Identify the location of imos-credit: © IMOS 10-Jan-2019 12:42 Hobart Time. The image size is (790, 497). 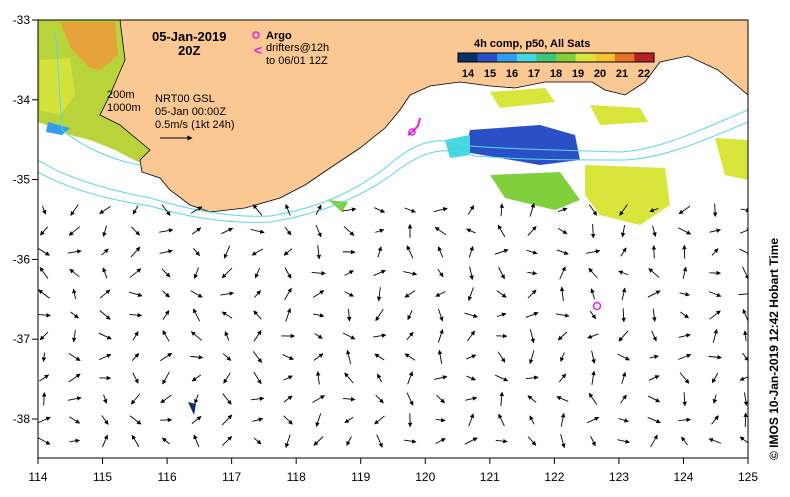
(774, 349).